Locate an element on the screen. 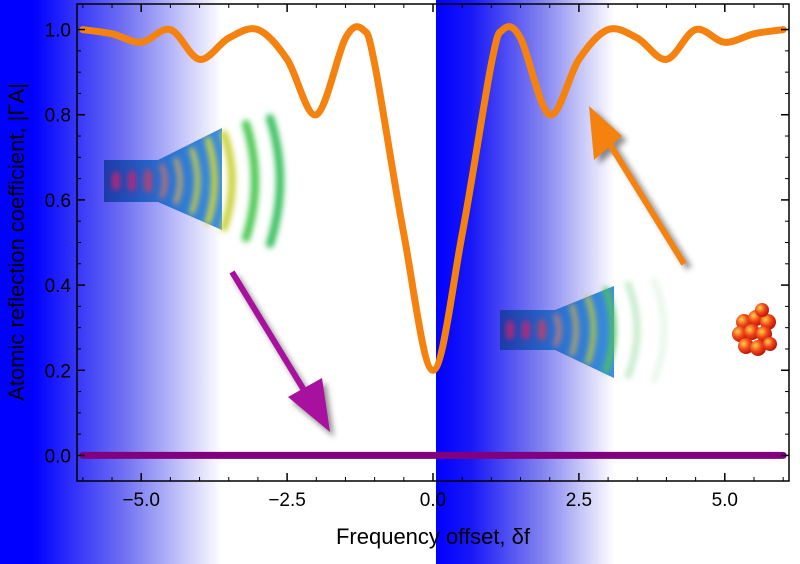  y-tick-label: 0.0 is located at coordinates (58, 456).